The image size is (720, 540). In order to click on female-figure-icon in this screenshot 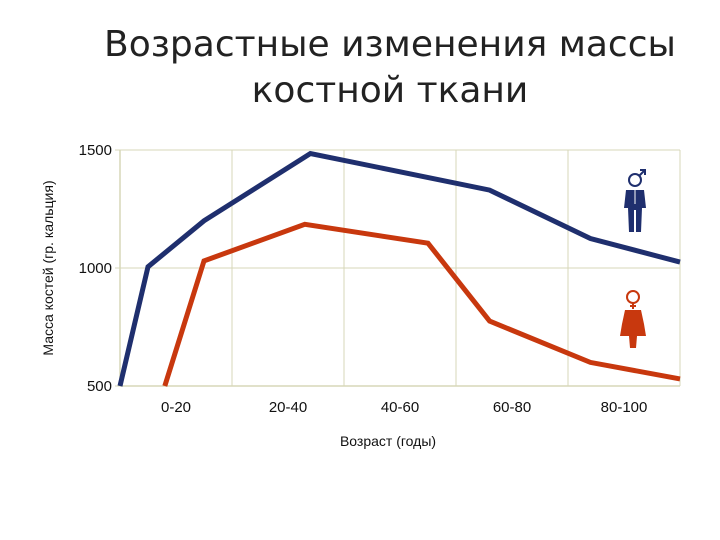, I will do `click(633, 319)`.